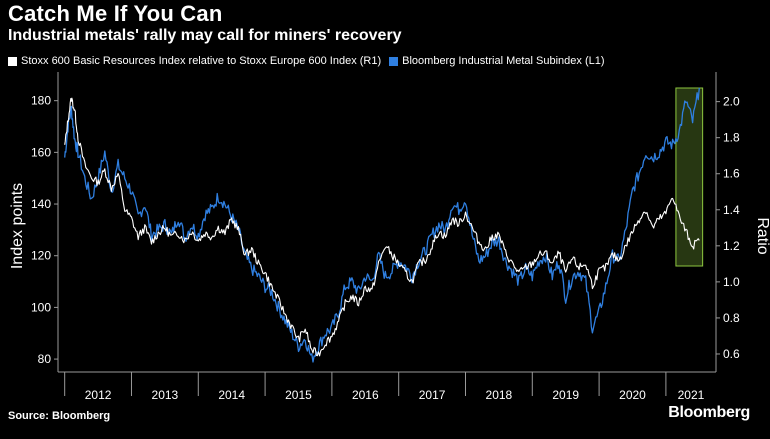 The height and width of the screenshot is (439, 770). Describe the element at coordinates (632, 395) in the screenshot. I see `x-tick-label: 2020` at that location.